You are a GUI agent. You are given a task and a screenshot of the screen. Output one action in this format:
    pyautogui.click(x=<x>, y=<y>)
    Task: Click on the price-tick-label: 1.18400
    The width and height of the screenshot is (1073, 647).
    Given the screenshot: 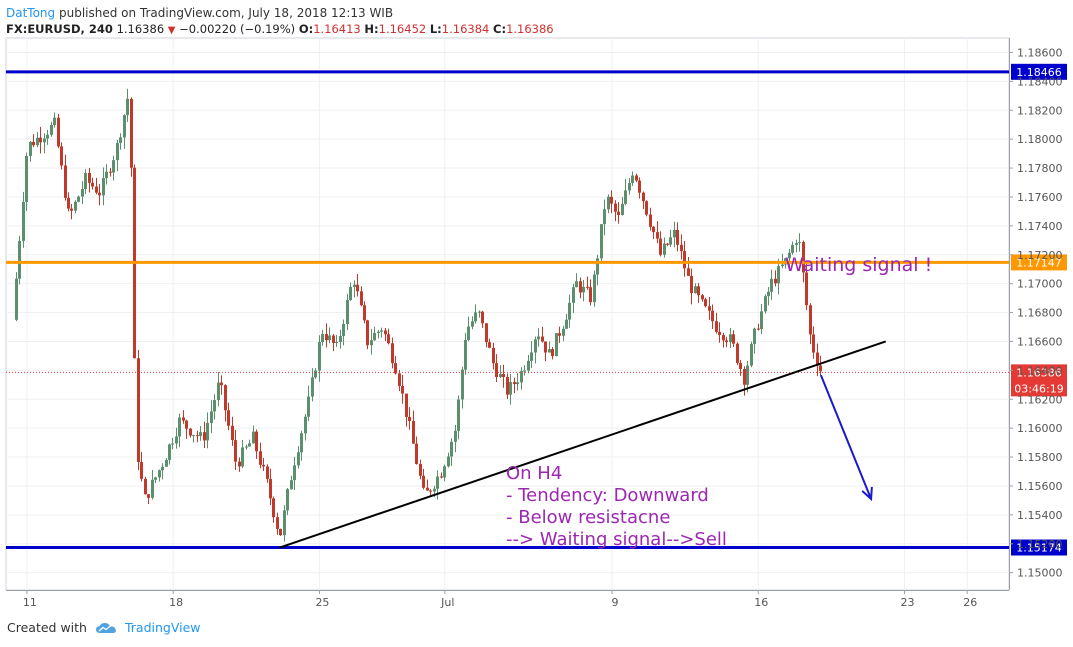 What is the action you would take?
    pyautogui.click(x=1040, y=81)
    